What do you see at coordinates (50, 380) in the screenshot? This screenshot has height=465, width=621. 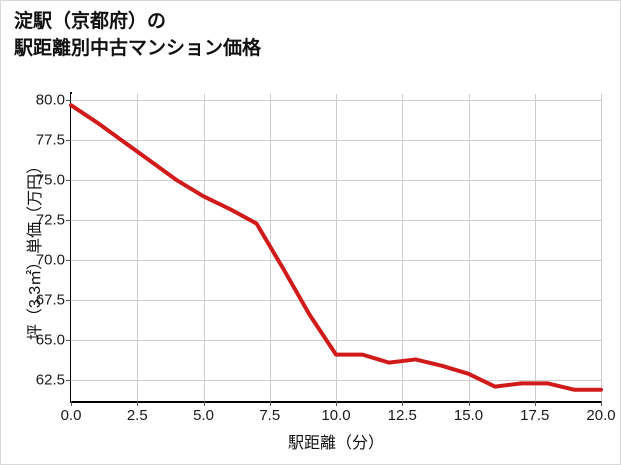 I see `y-tick-label: 62.5` at bounding box center [50, 380].